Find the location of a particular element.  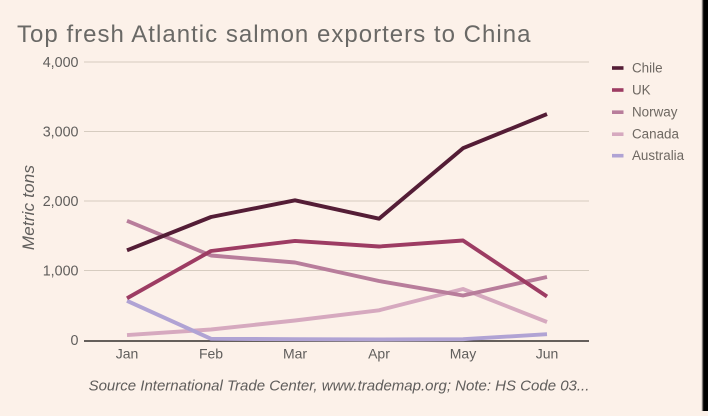

svg-text: 2,000 is located at coordinates (61, 202).